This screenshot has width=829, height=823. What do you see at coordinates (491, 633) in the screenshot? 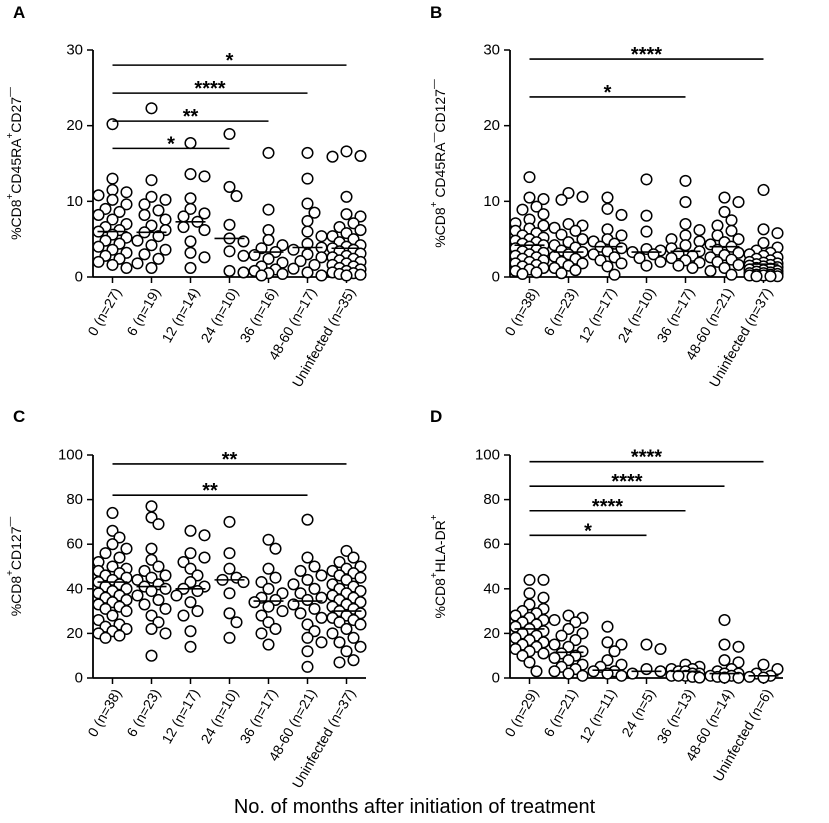
I see `y-tick-label: 20` at bounding box center [491, 633].